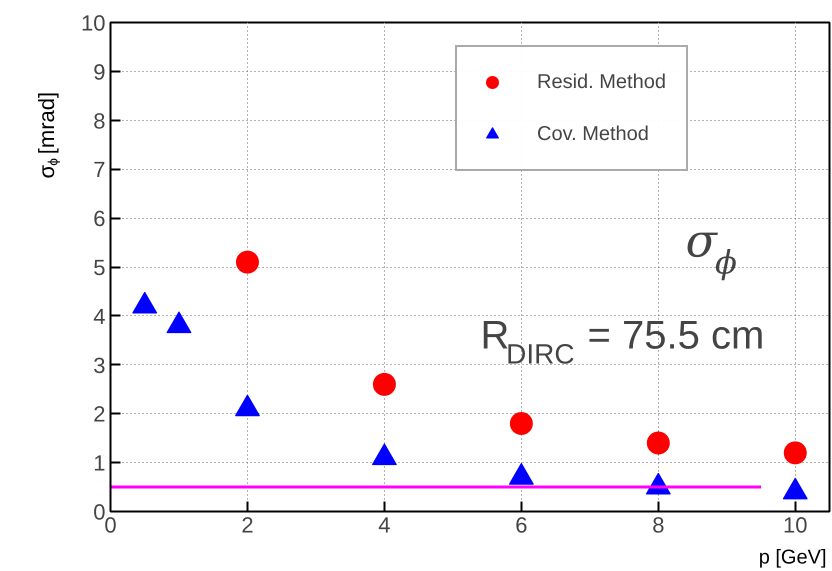 The width and height of the screenshot is (832, 571). Describe the element at coordinates (99, 316) in the screenshot. I see `y-tick-label: 4` at that location.